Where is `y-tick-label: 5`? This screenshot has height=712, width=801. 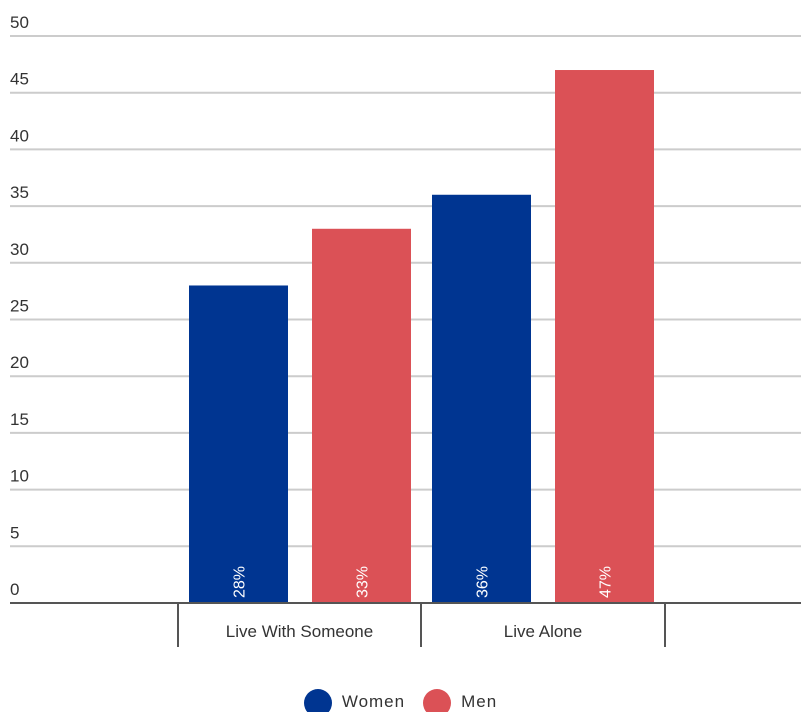
y-tick-label: 5 is located at coordinates (14, 532).